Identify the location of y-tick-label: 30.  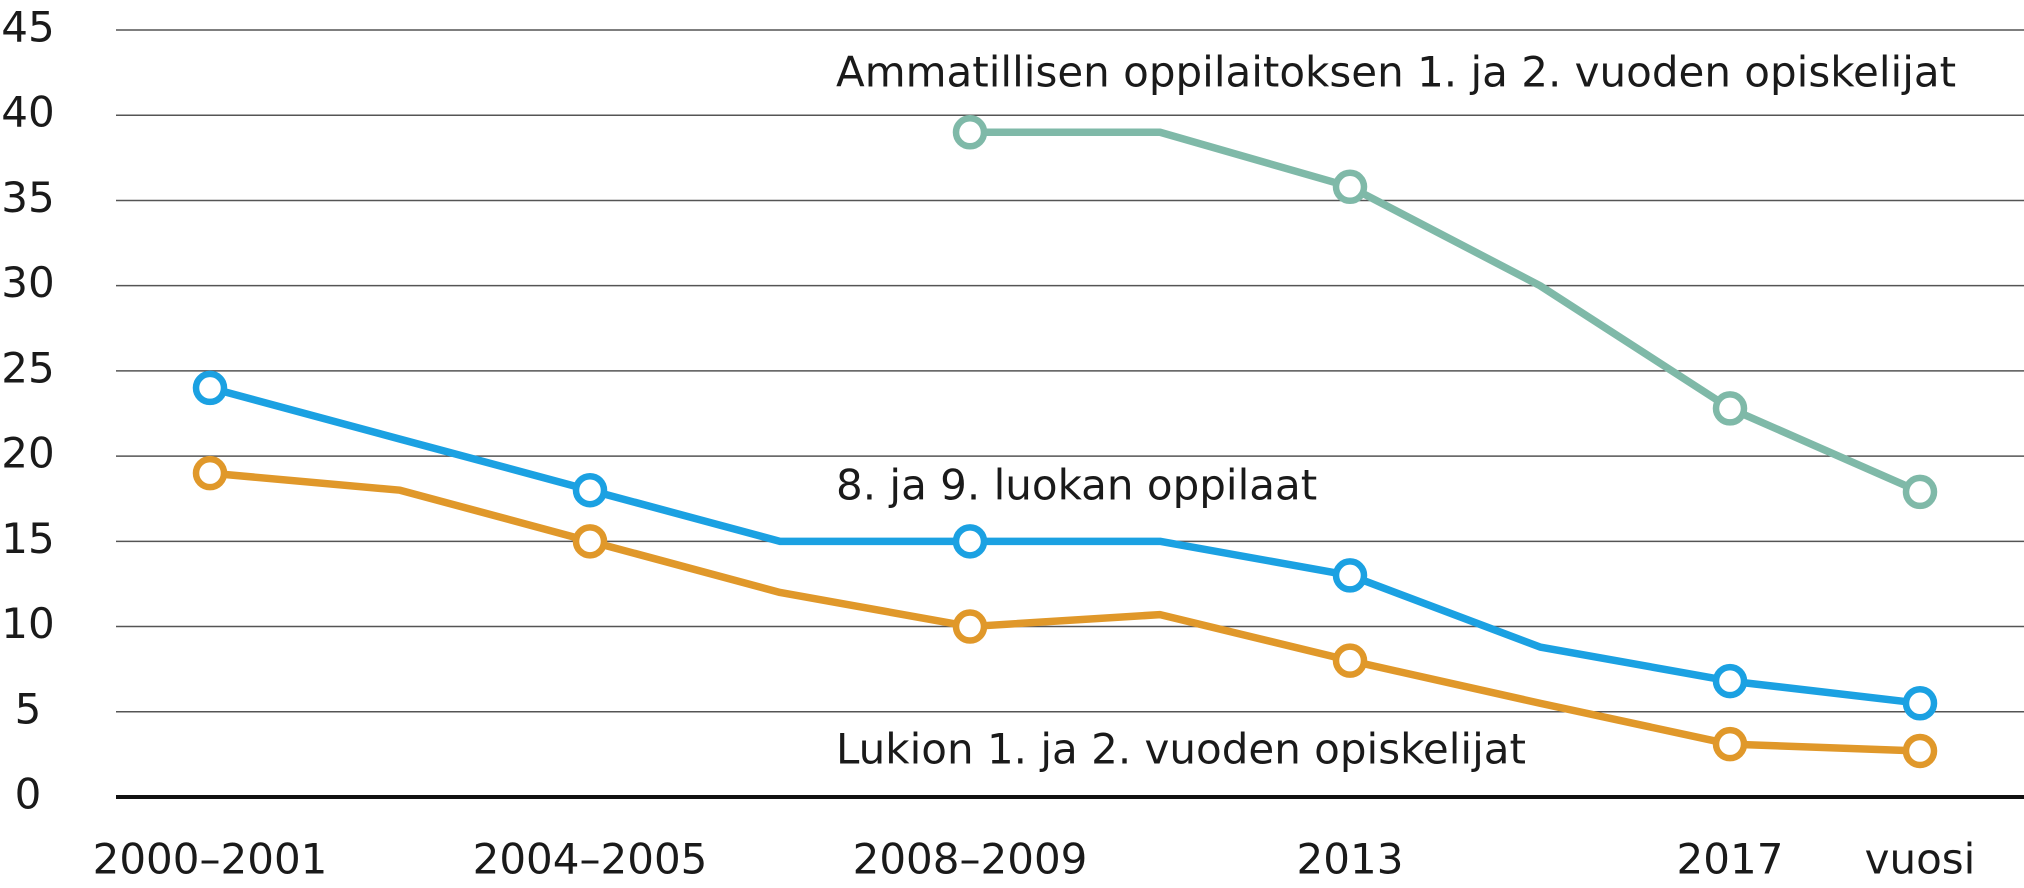
(27, 282).